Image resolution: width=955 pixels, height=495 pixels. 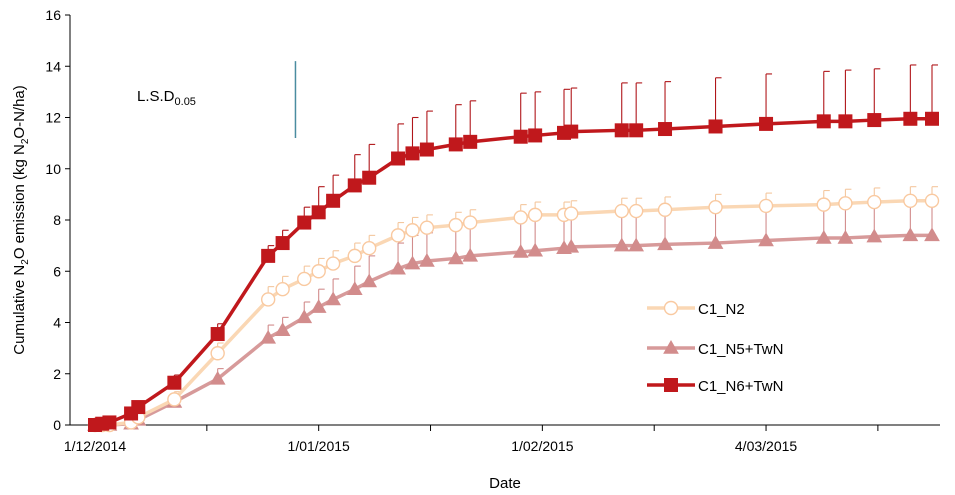 I want to click on y-tick-label: 0, so click(x=57, y=425).